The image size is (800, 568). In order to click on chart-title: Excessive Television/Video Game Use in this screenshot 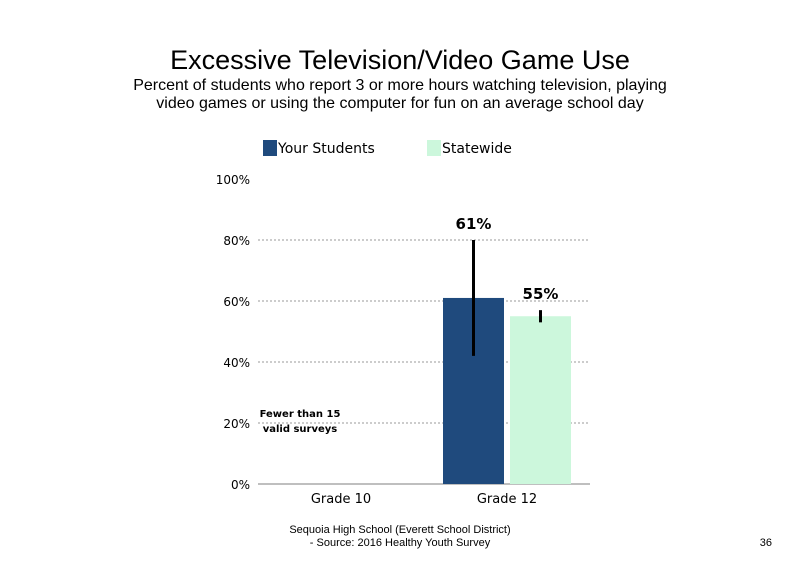, I will do `click(400, 60)`.